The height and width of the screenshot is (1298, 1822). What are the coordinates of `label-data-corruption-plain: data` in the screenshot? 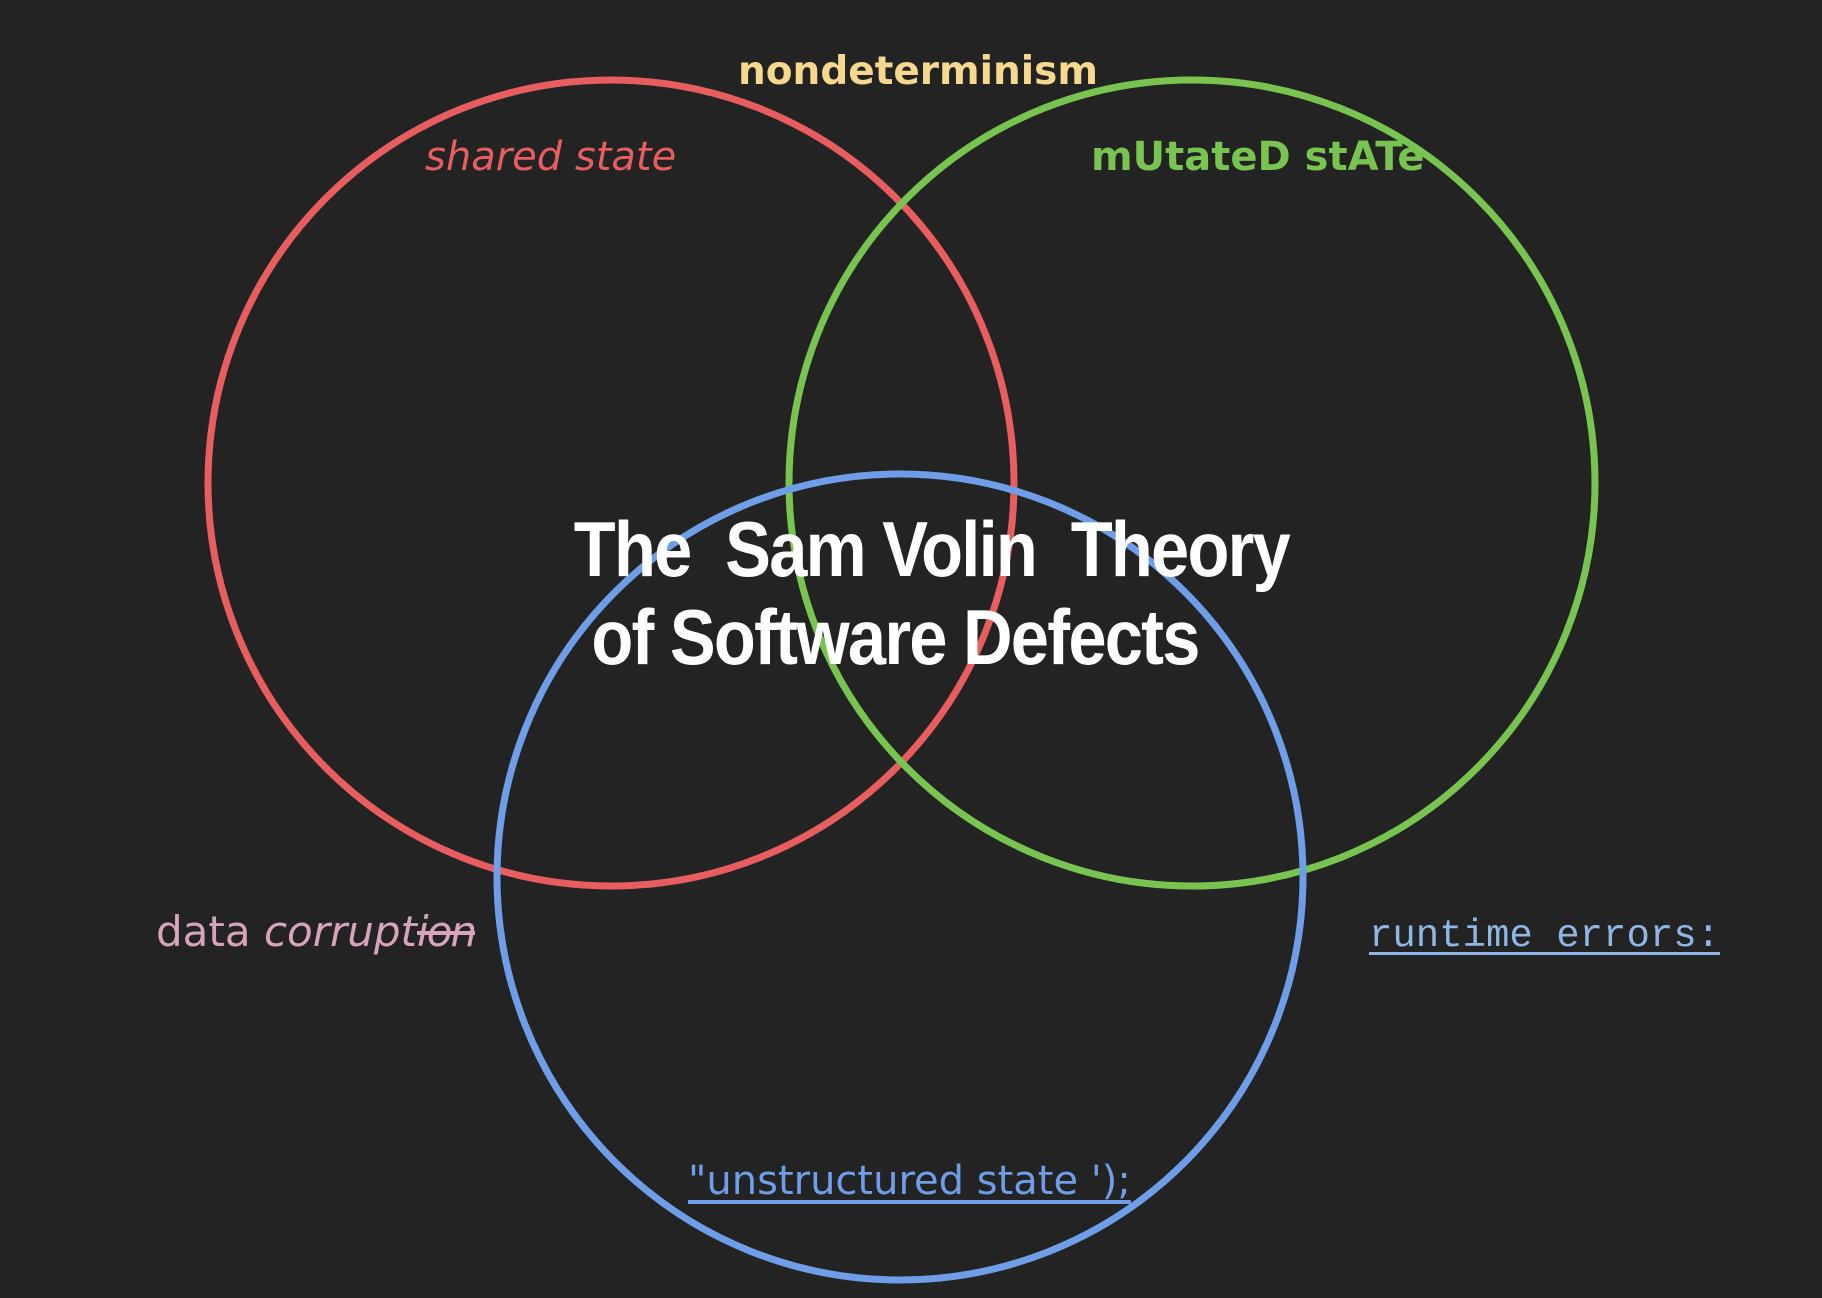 It's located at (210, 931).